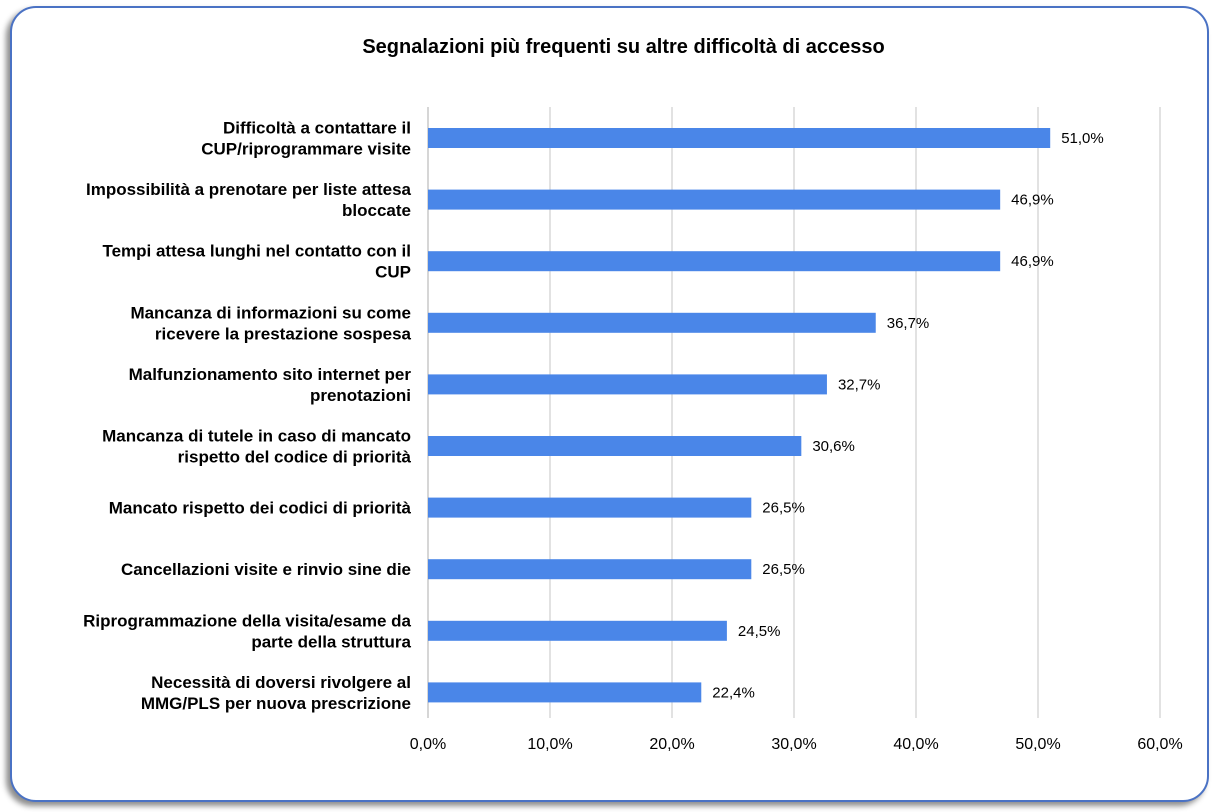 Image resolution: width=1219 pixels, height=812 pixels. I want to click on category-label-line: Malfunzionamento sito internet per, so click(270, 374).